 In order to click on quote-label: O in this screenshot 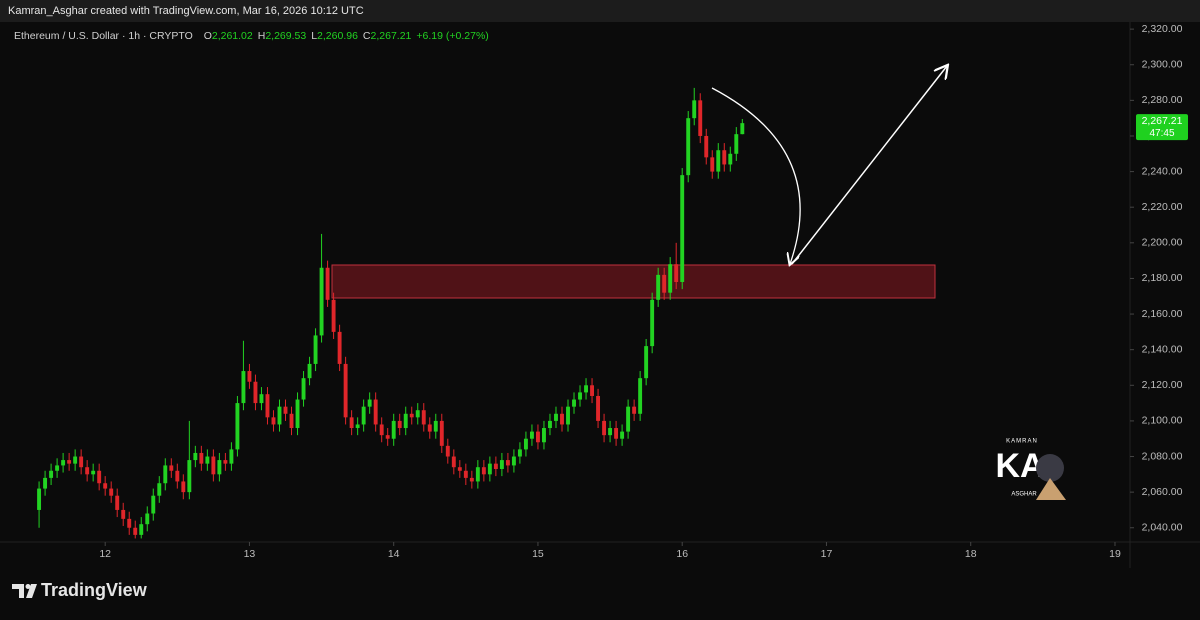, I will do `click(208, 36)`.